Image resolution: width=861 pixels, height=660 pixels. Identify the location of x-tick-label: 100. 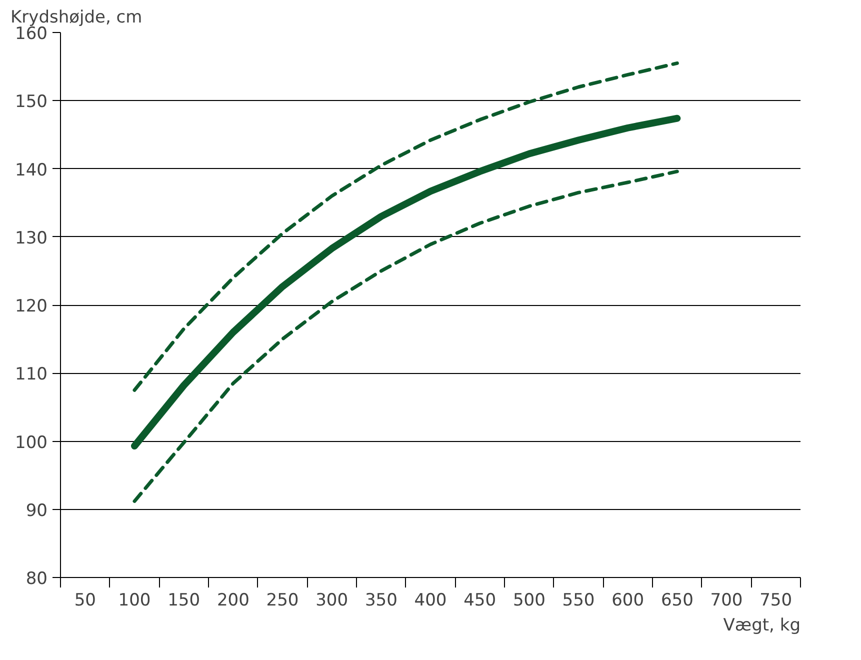
(134, 600).